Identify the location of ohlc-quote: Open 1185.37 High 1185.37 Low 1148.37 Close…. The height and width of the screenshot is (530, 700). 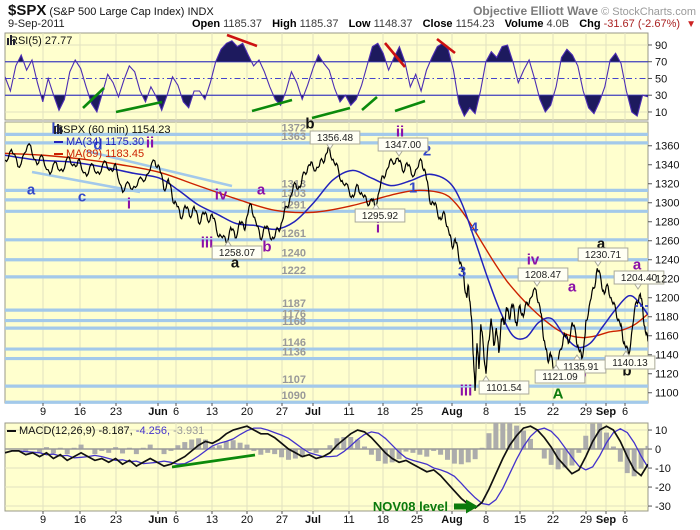
(440, 24).